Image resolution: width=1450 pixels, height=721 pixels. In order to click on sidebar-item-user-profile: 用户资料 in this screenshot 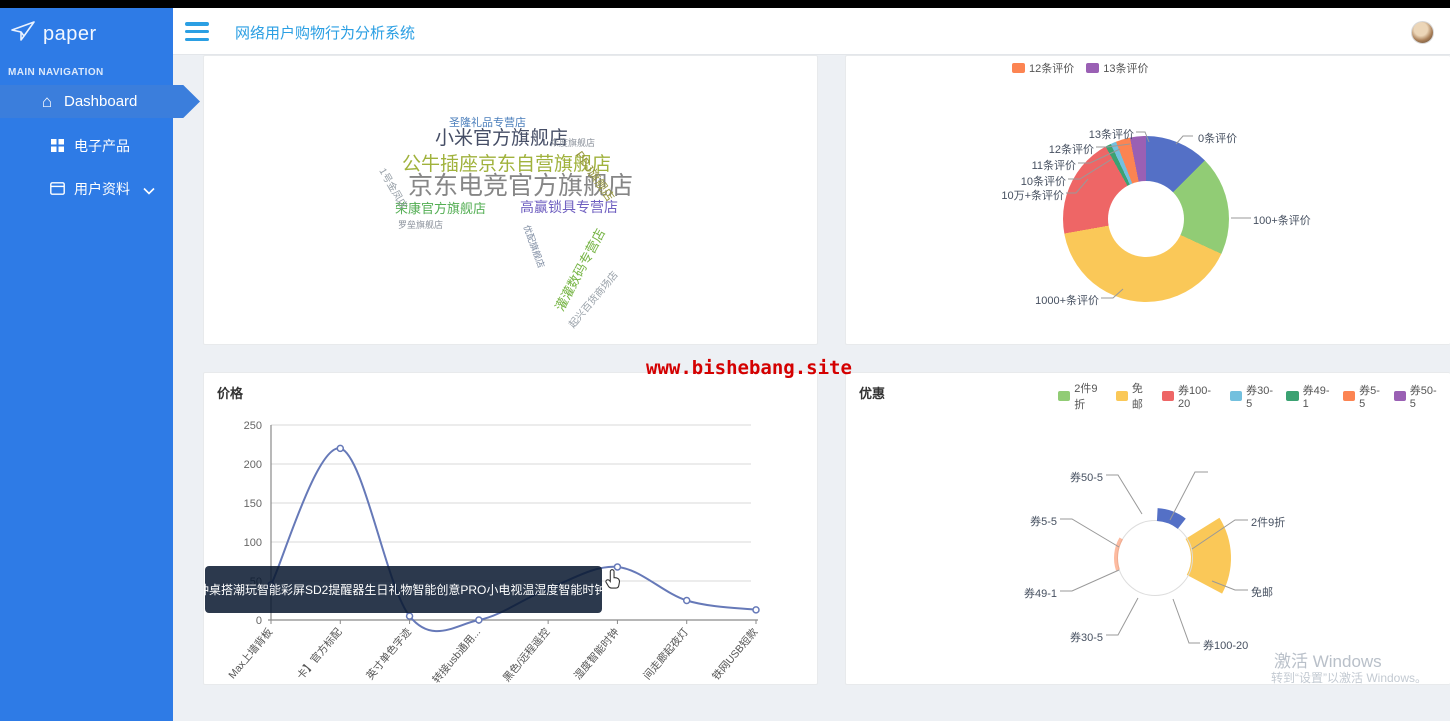, I will do `click(86, 188)`.